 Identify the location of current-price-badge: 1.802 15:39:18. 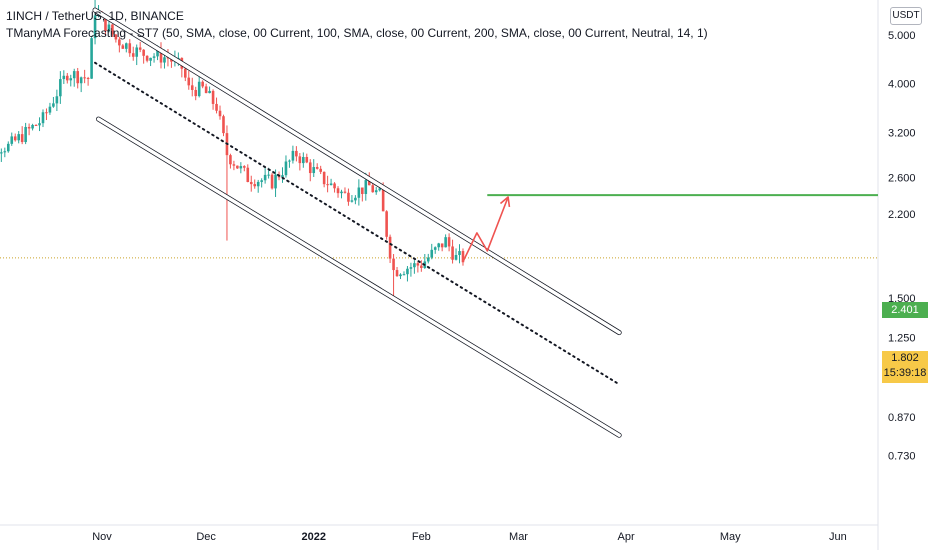
(905, 367).